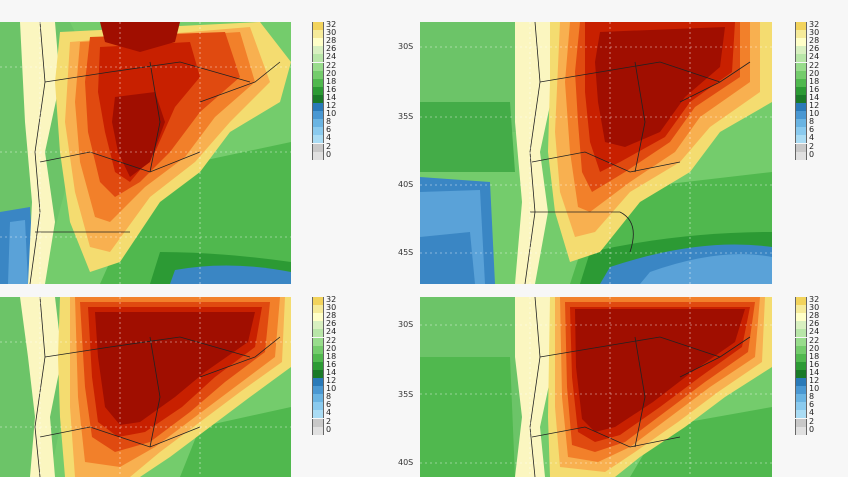 This screenshot has height=477, width=848. I want to click on colorbar-bottom-right: 32 30 28 26 24 22 20 18 16 14 12 10 8 6 4 2 0, so click(815, 386).